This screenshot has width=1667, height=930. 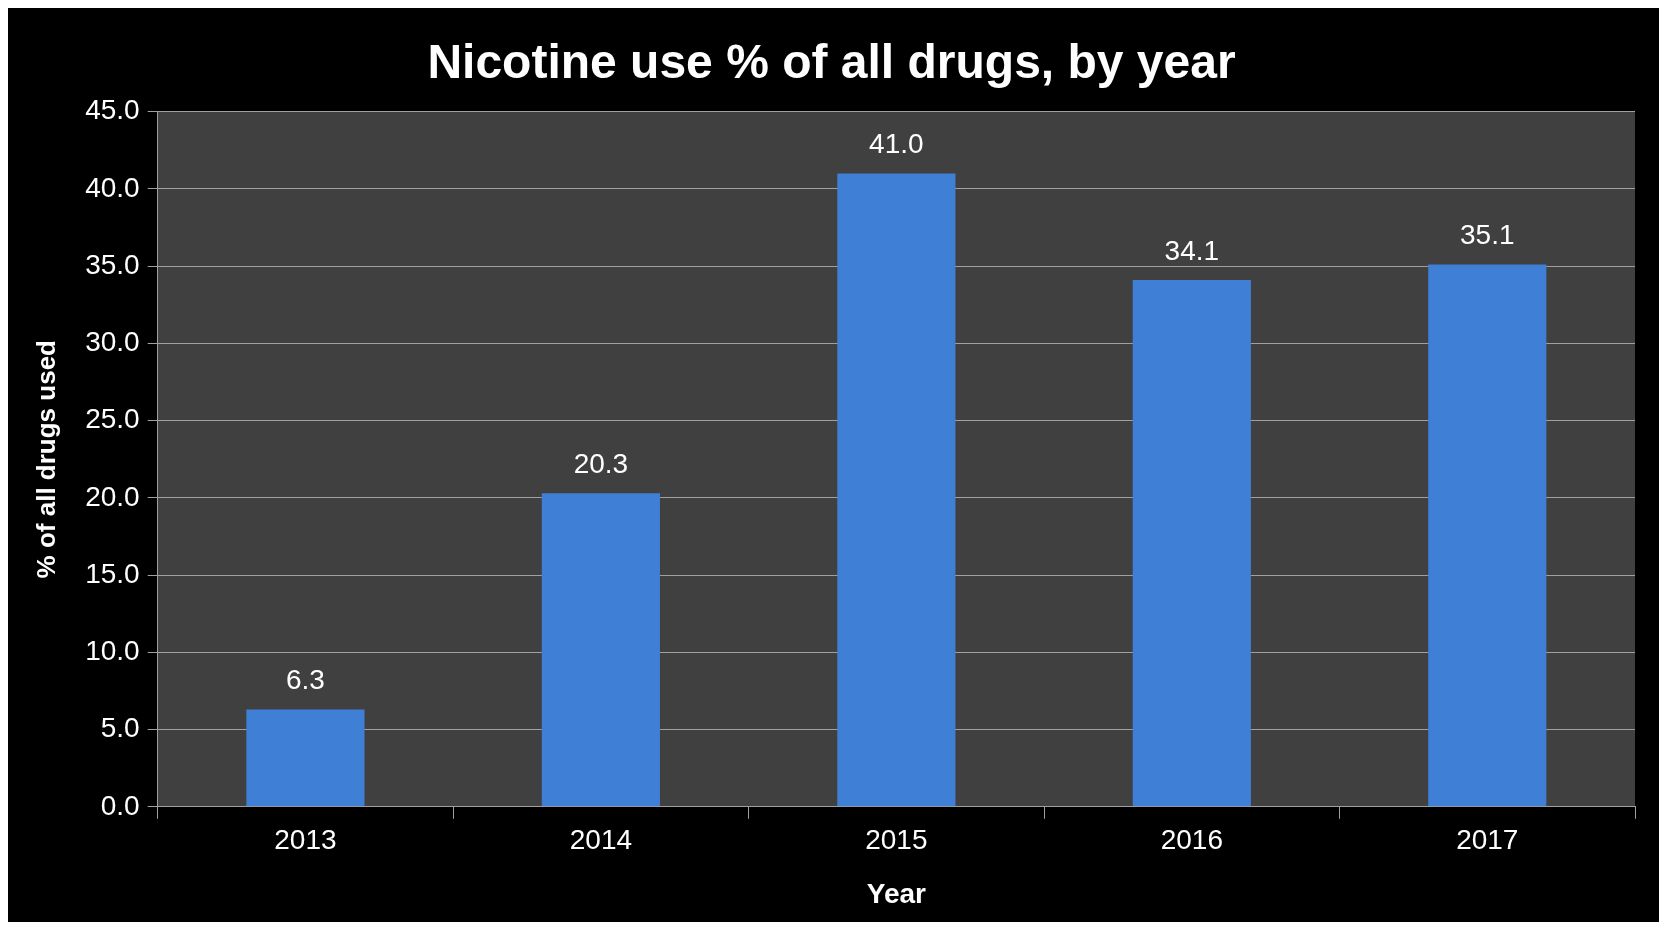 What do you see at coordinates (601, 840) in the screenshot?
I see `x-tick-label: 2014` at bounding box center [601, 840].